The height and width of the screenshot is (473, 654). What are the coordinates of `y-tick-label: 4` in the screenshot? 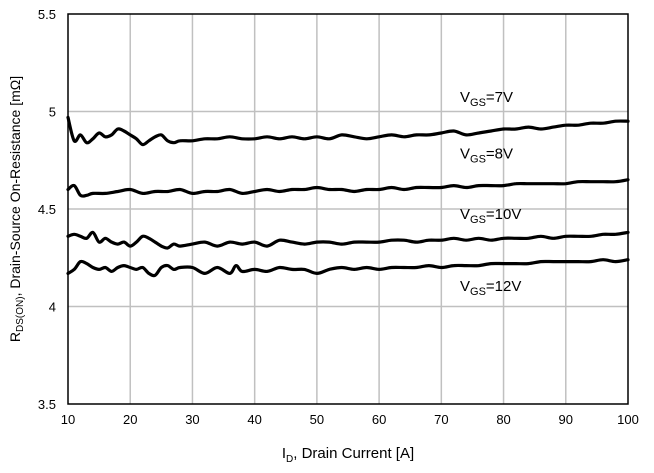 It's located at (52, 307).